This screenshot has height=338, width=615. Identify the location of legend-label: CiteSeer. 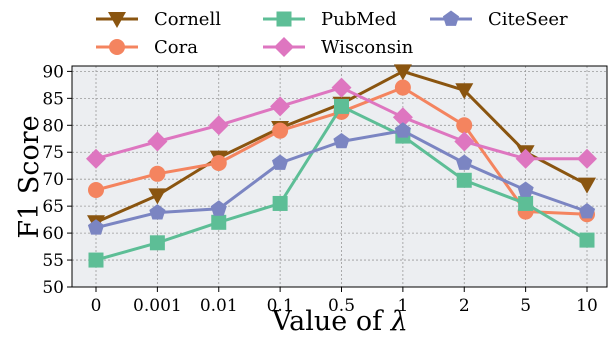
(528, 19).